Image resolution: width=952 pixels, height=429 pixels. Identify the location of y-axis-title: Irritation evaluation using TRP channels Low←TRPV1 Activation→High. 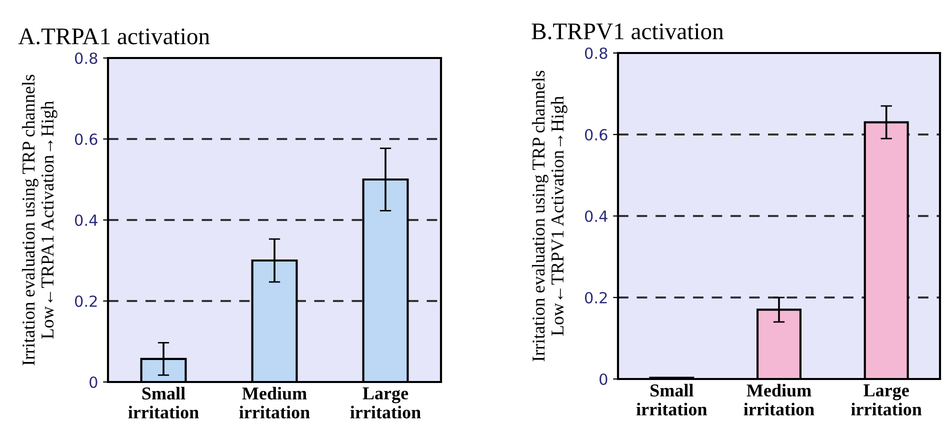
(550, 216).